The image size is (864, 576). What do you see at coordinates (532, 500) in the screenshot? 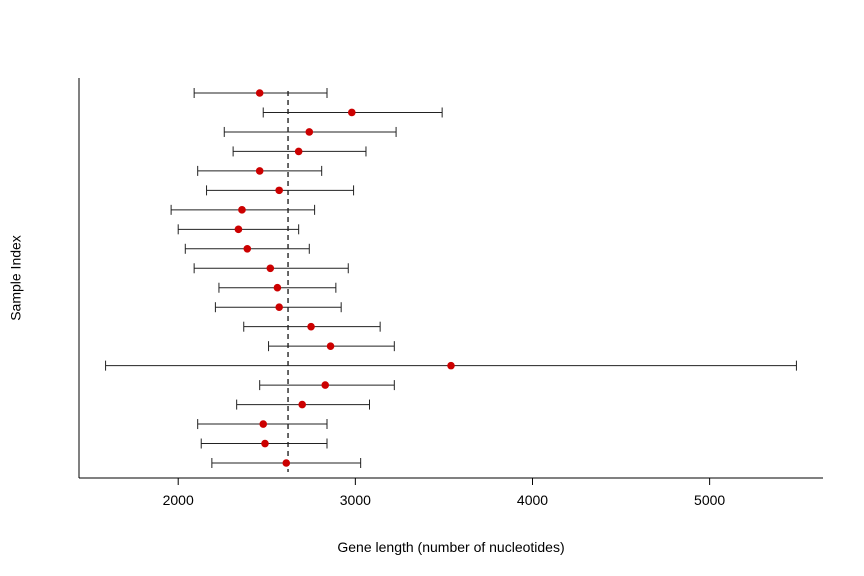
I see `x-tick-label: 4000` at bounding box center [532, 500].